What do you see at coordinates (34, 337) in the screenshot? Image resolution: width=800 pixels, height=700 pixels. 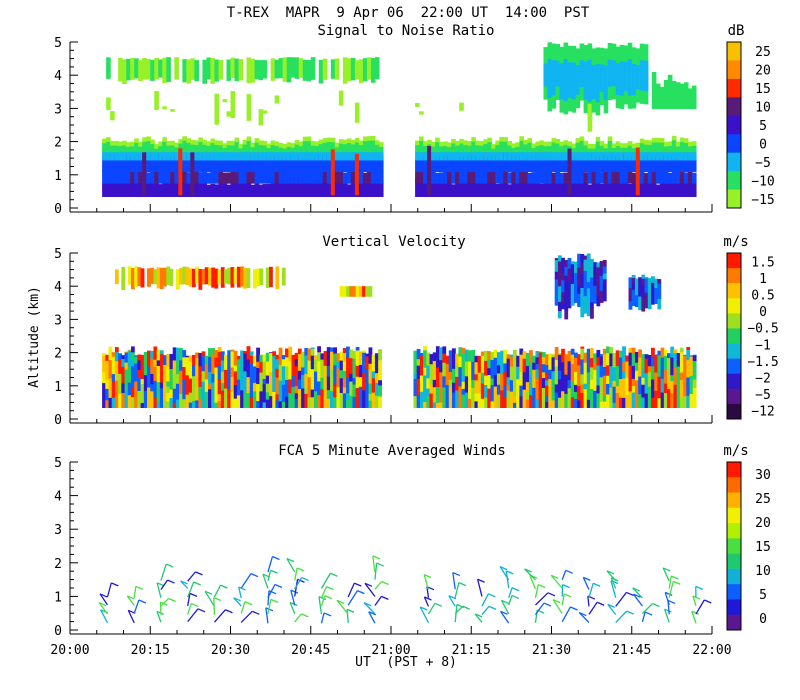 I see `altitude-axis-label: Altitude (km)` at bounding box center [34, 337].